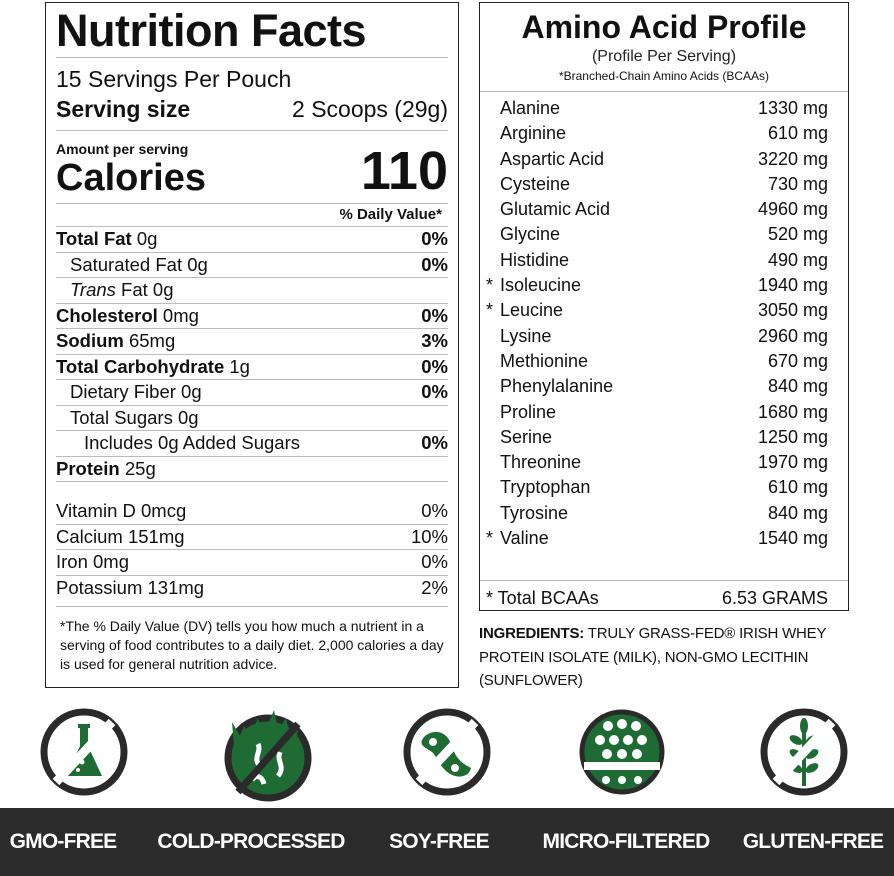  What do you see at coordinates (557, 386) in the screenshot?
I see `amino-name-text: Phenylalanine` at bounding box center [557, 386].